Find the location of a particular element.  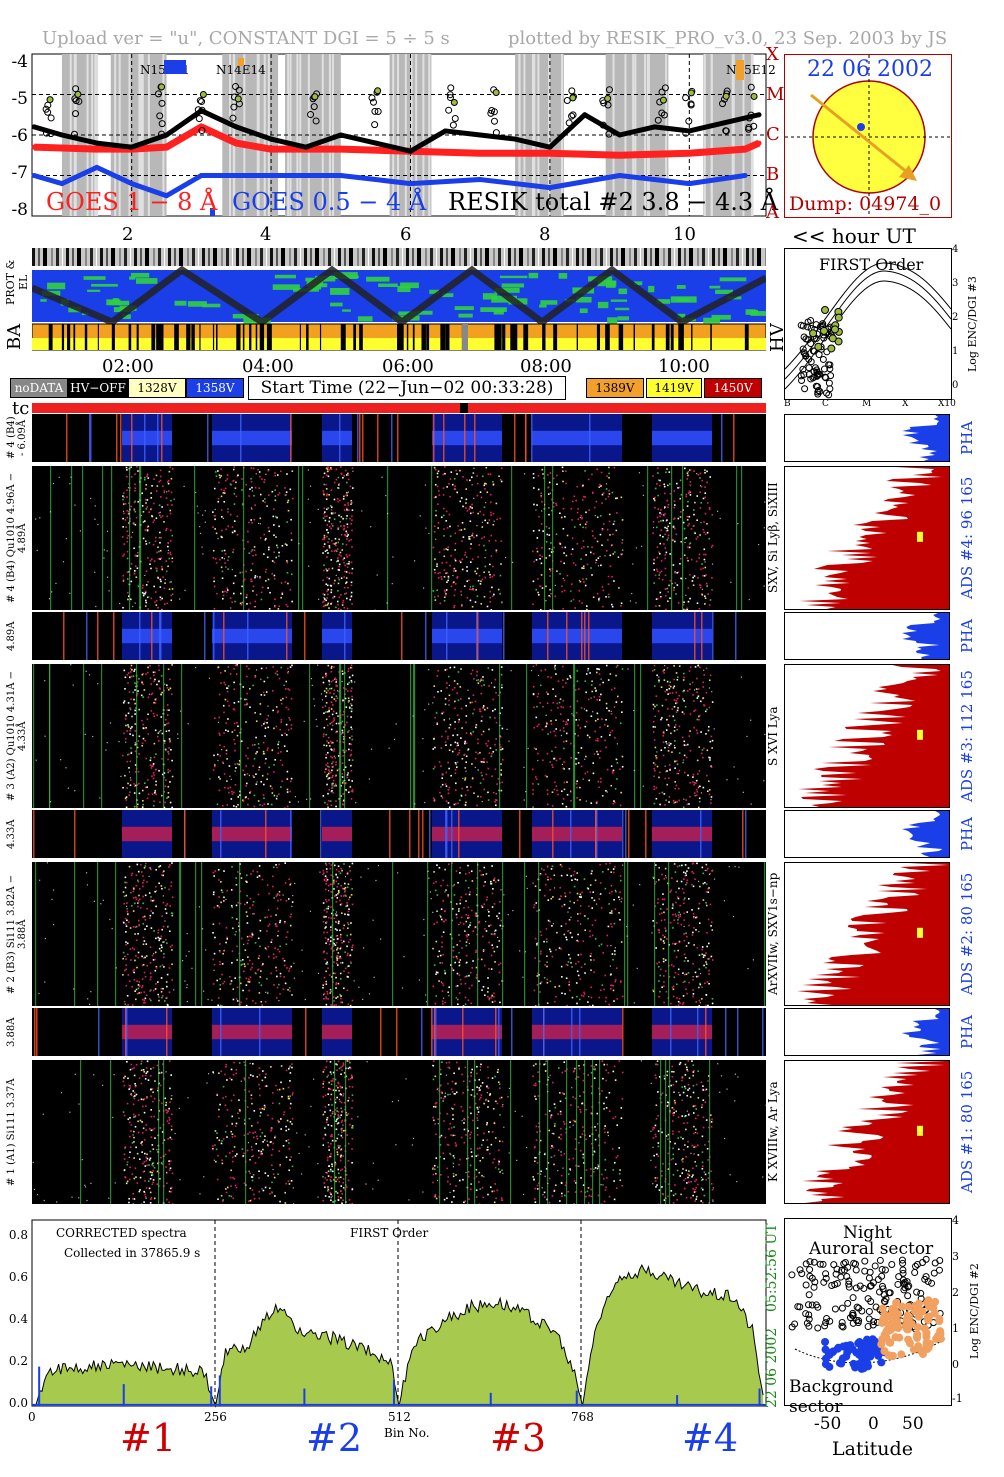

ba-mark is located at coordinates (407, 337).